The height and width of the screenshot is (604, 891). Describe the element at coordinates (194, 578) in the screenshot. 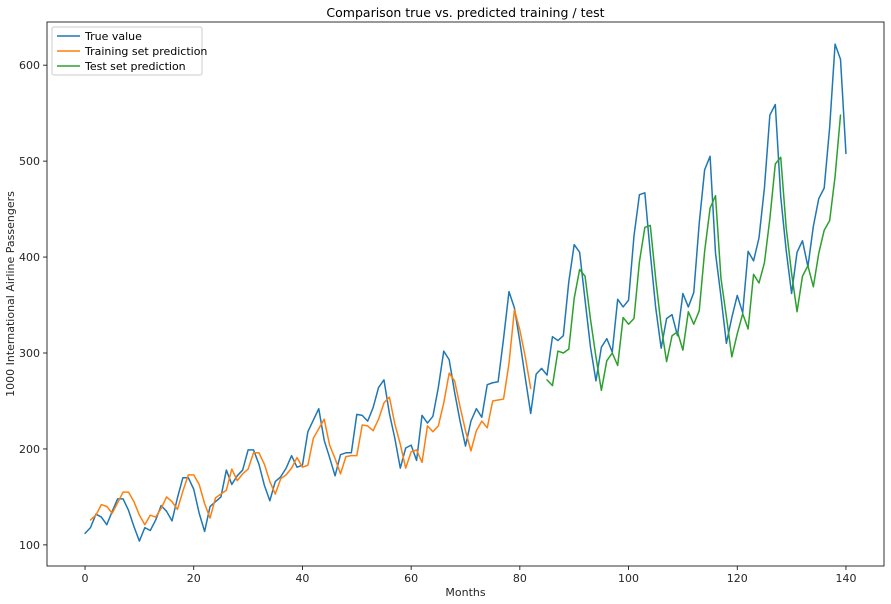

I see `x-tick-label: 20` at that location.